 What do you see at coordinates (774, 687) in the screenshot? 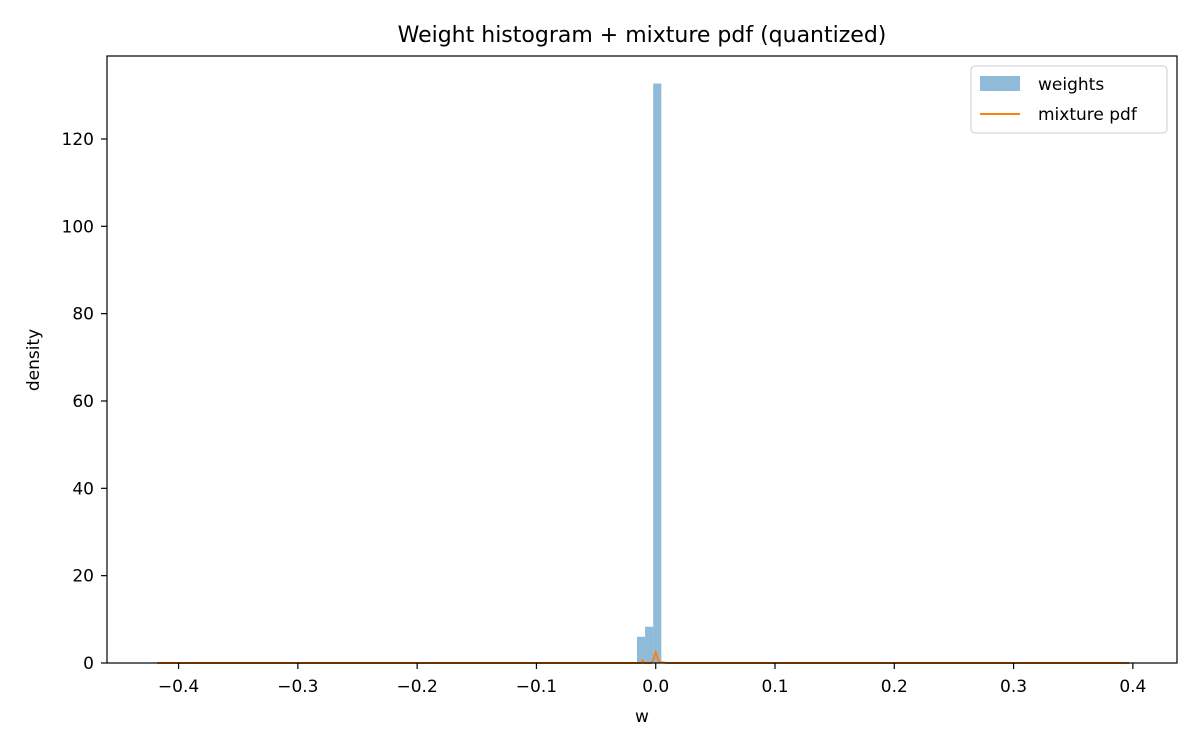
I see `x-tick-label-5: 0.1` at bounding box center [774, 687].